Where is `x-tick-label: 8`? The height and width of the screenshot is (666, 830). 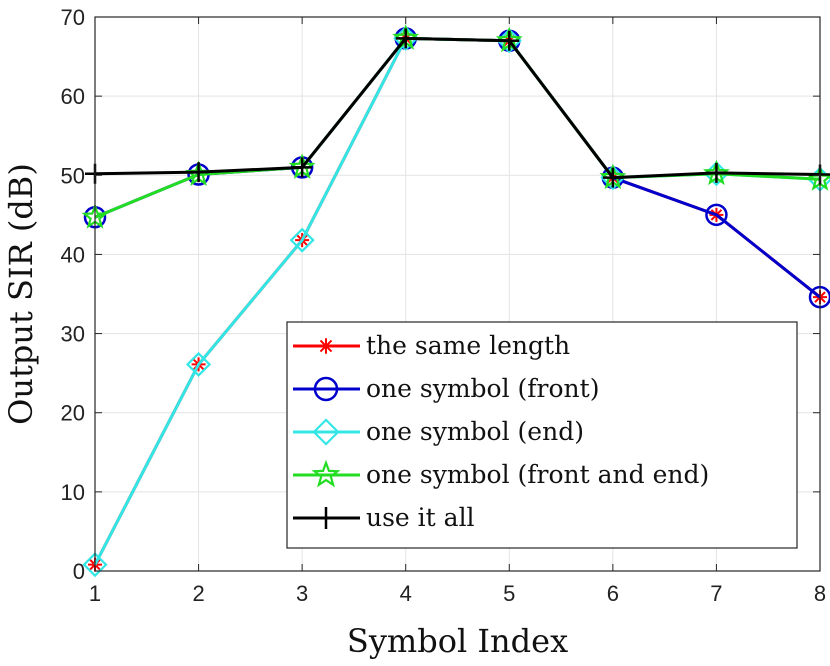 x-tick-label: 8 is located at coordinates (820, 593).